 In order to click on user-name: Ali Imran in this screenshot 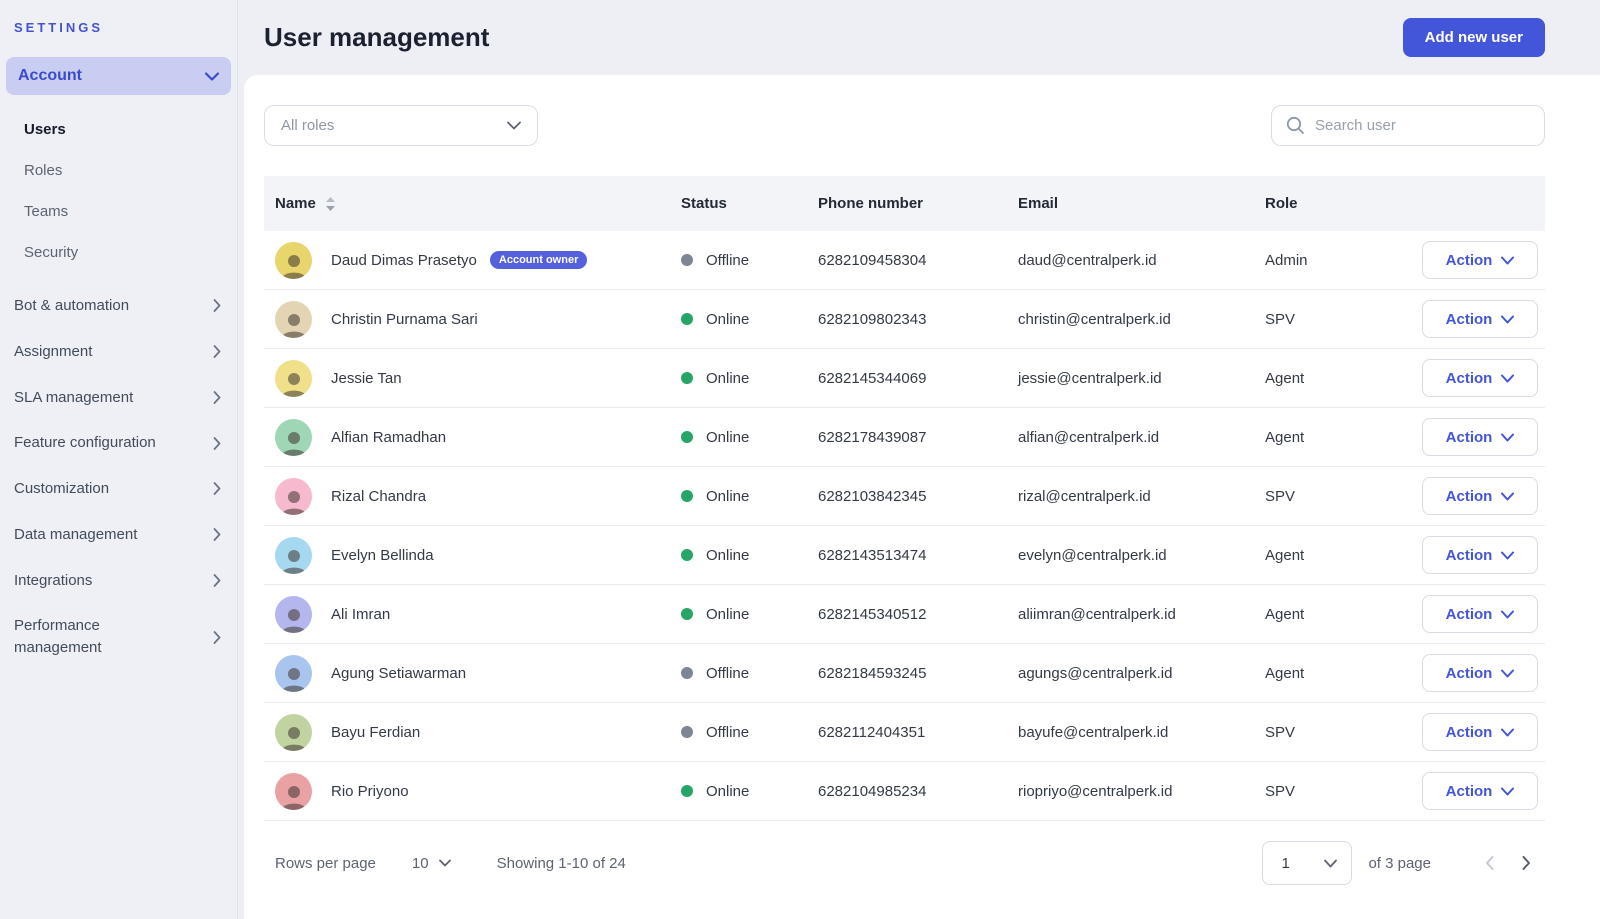, I will do `click(361, 614)`.